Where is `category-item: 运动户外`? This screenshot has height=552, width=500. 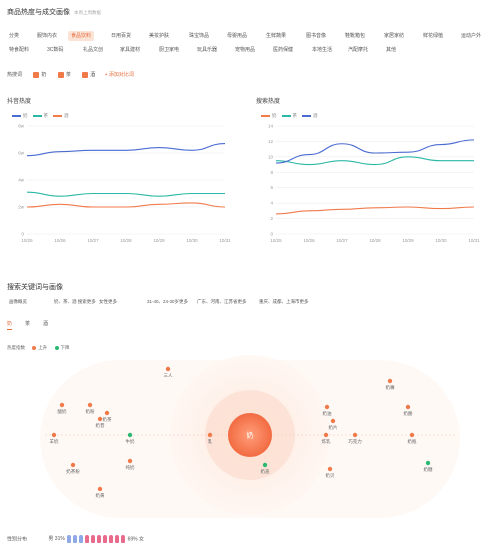 category-item: 运动户外 is located at coordinates (471, 36).